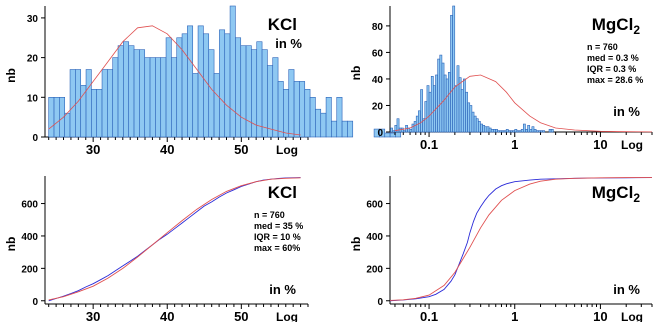 The height and width of the screenshot is (322, 658). Describe the element at coordinates (174, 239) in the screenshot. I see `cumulative-fit-line` at that location.